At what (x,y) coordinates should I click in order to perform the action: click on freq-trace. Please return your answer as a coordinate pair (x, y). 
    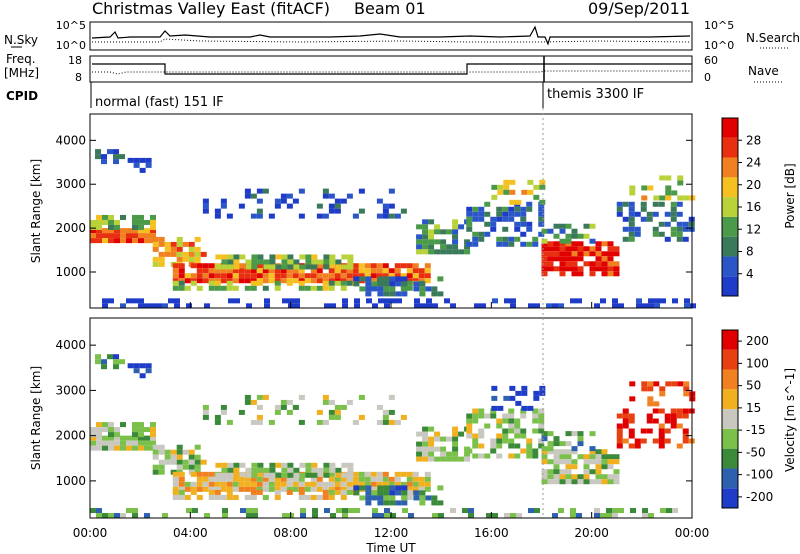
    Looking at the image, I should click on (392, 69).